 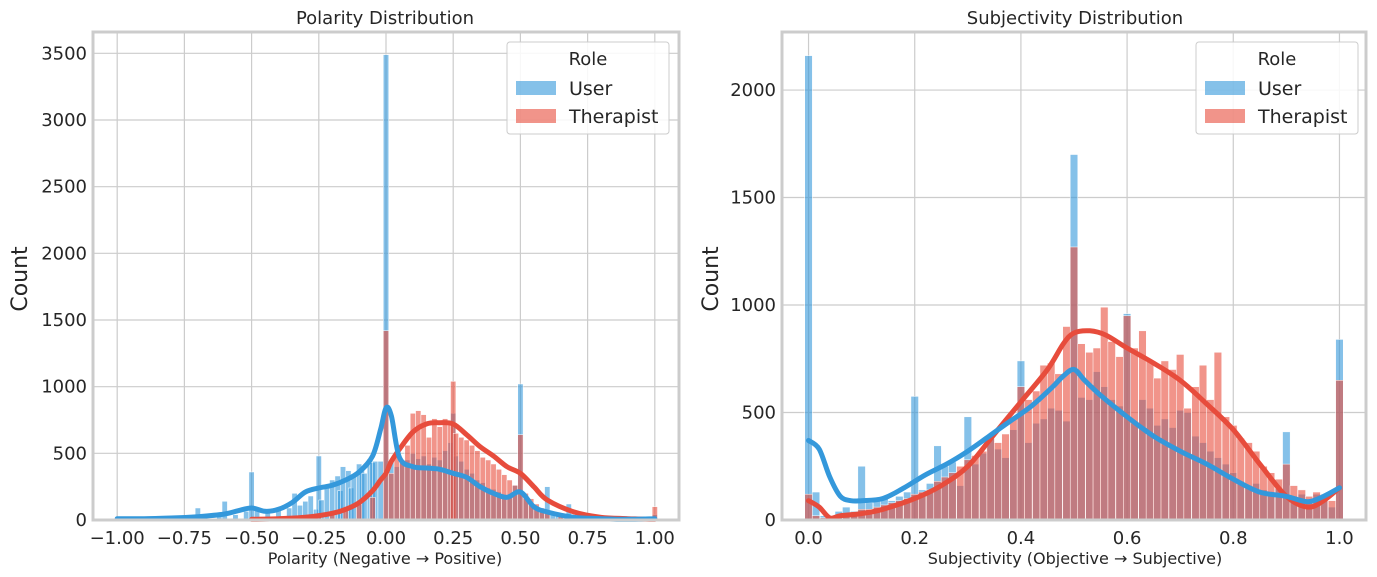 What do you see at coordinates (655, 538) in the screenshot?
I see `x-tick-label: 1.00` at bounding box center [655, 538].